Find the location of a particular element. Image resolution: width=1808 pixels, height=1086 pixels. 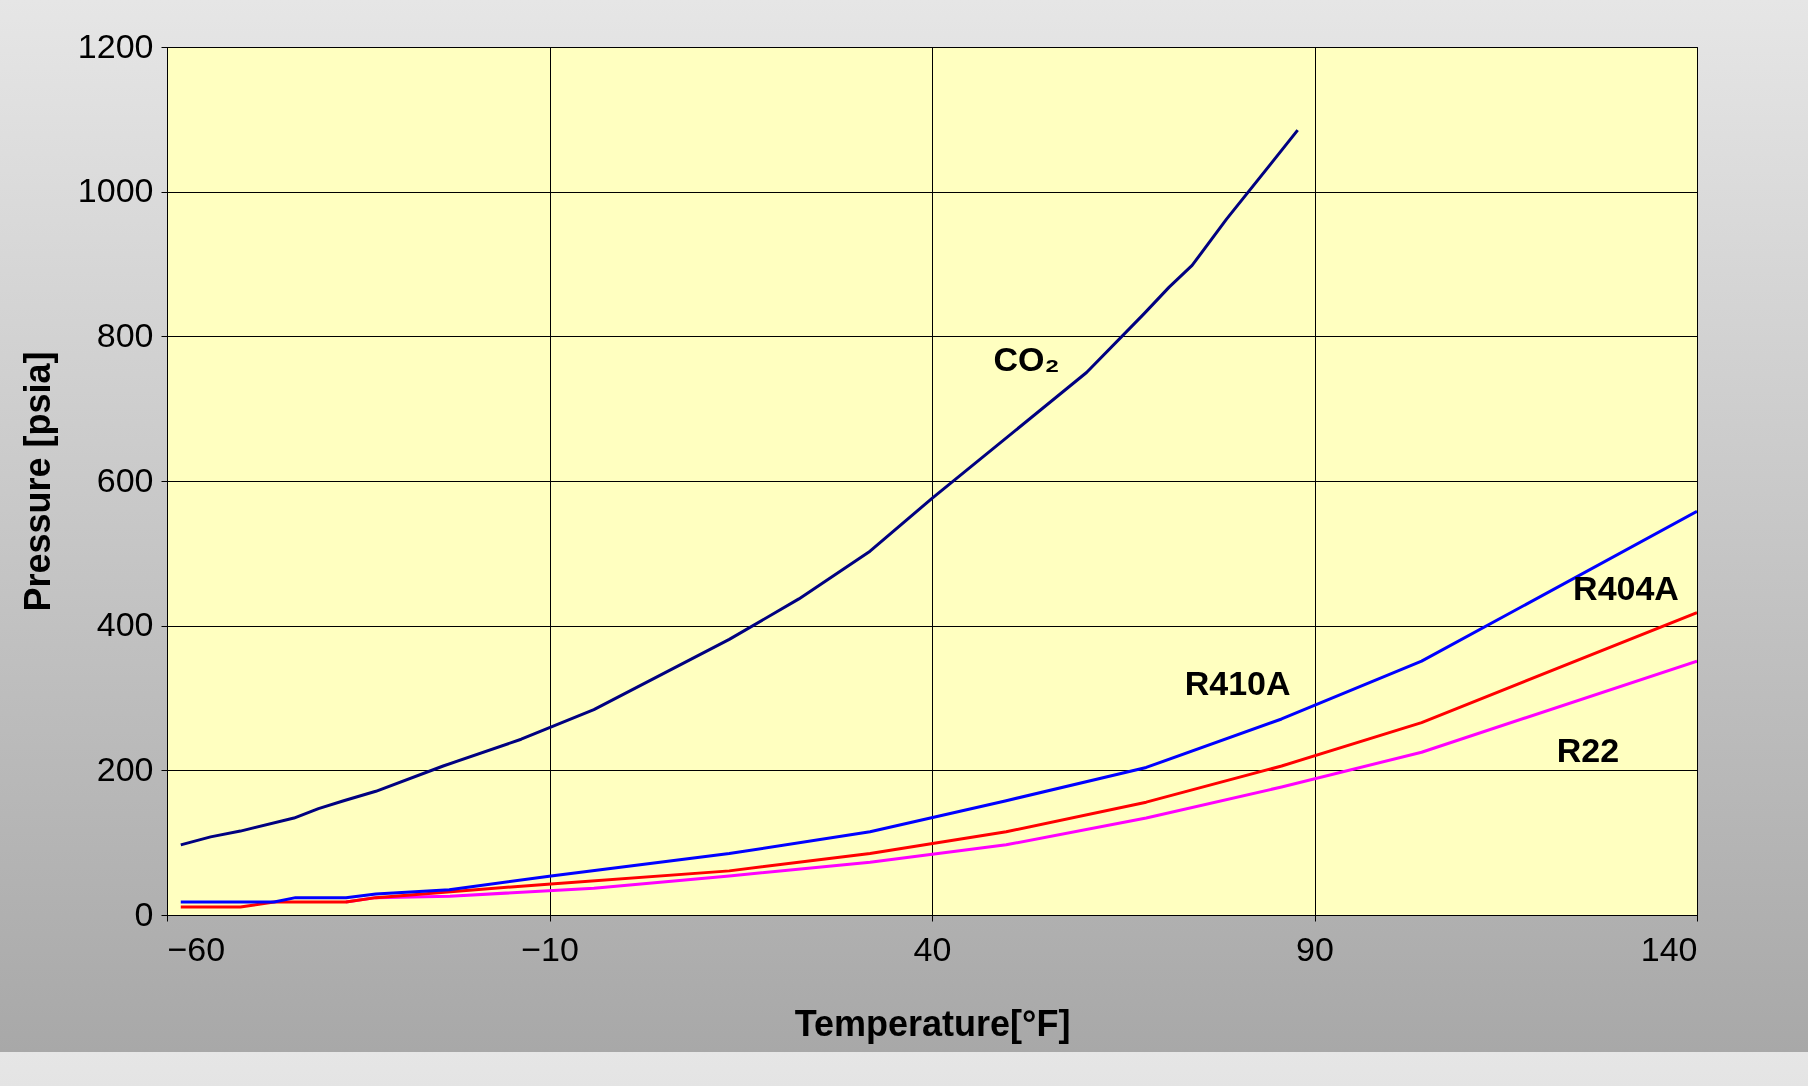

series-label: R22 is located at coordinates (1588, 750).